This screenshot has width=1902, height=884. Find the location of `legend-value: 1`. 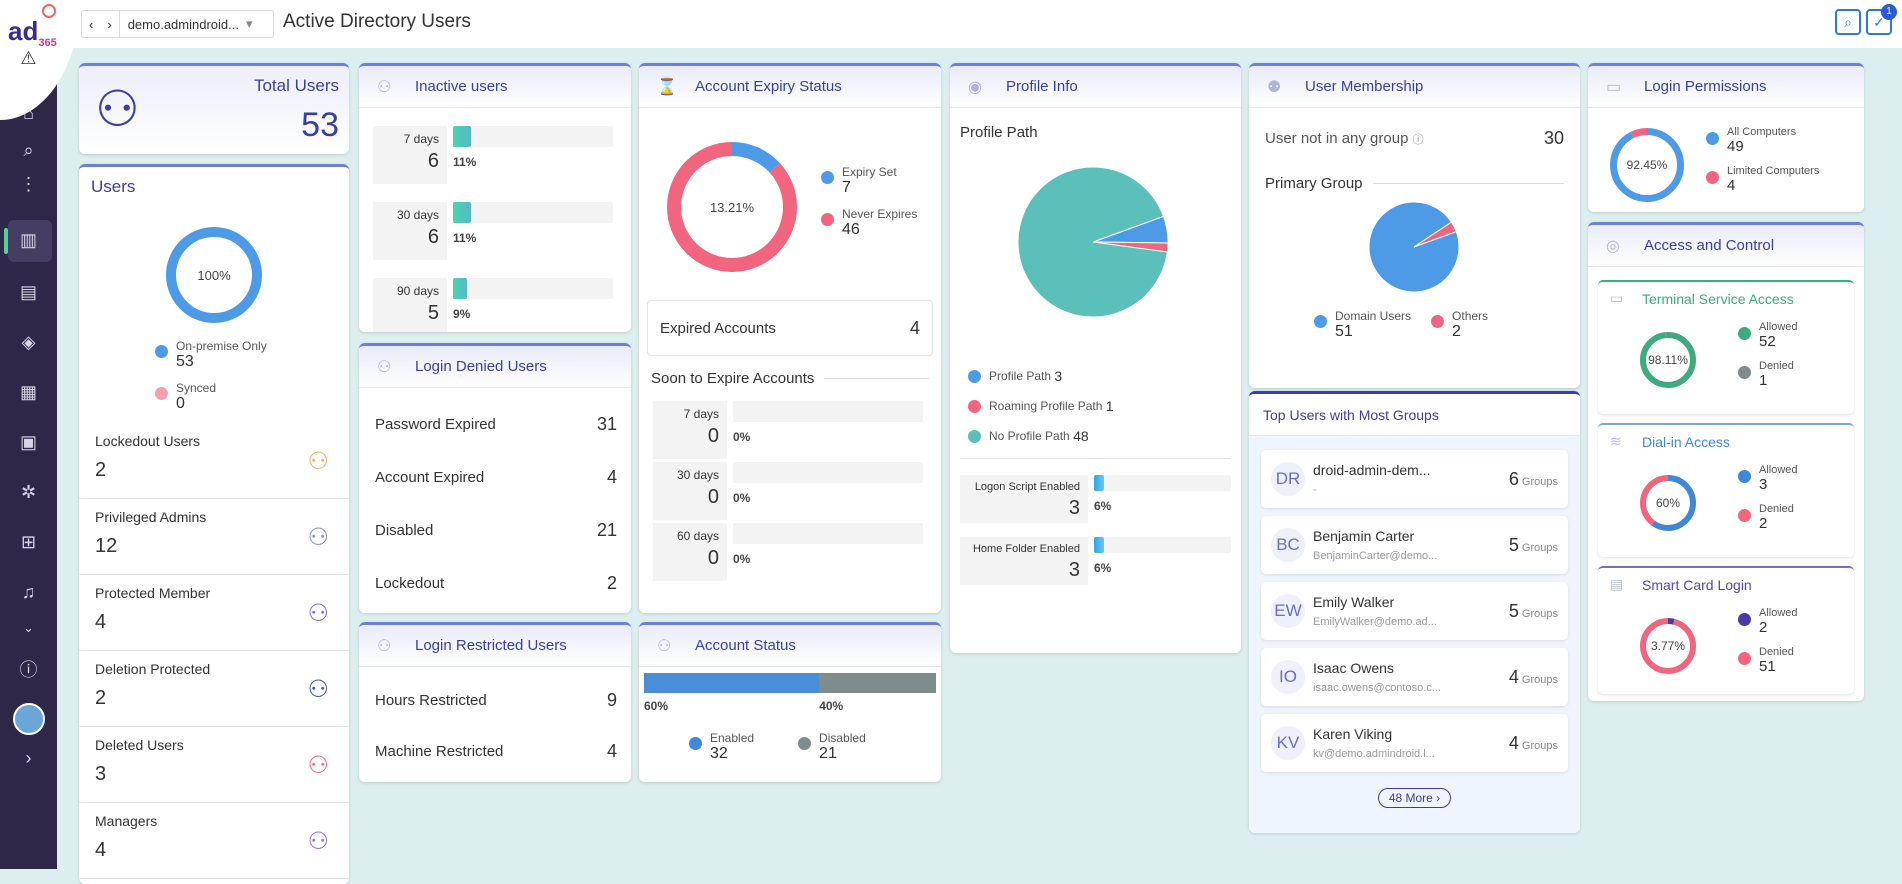

legend-value: 1 is located at coordinates (1763, 380).